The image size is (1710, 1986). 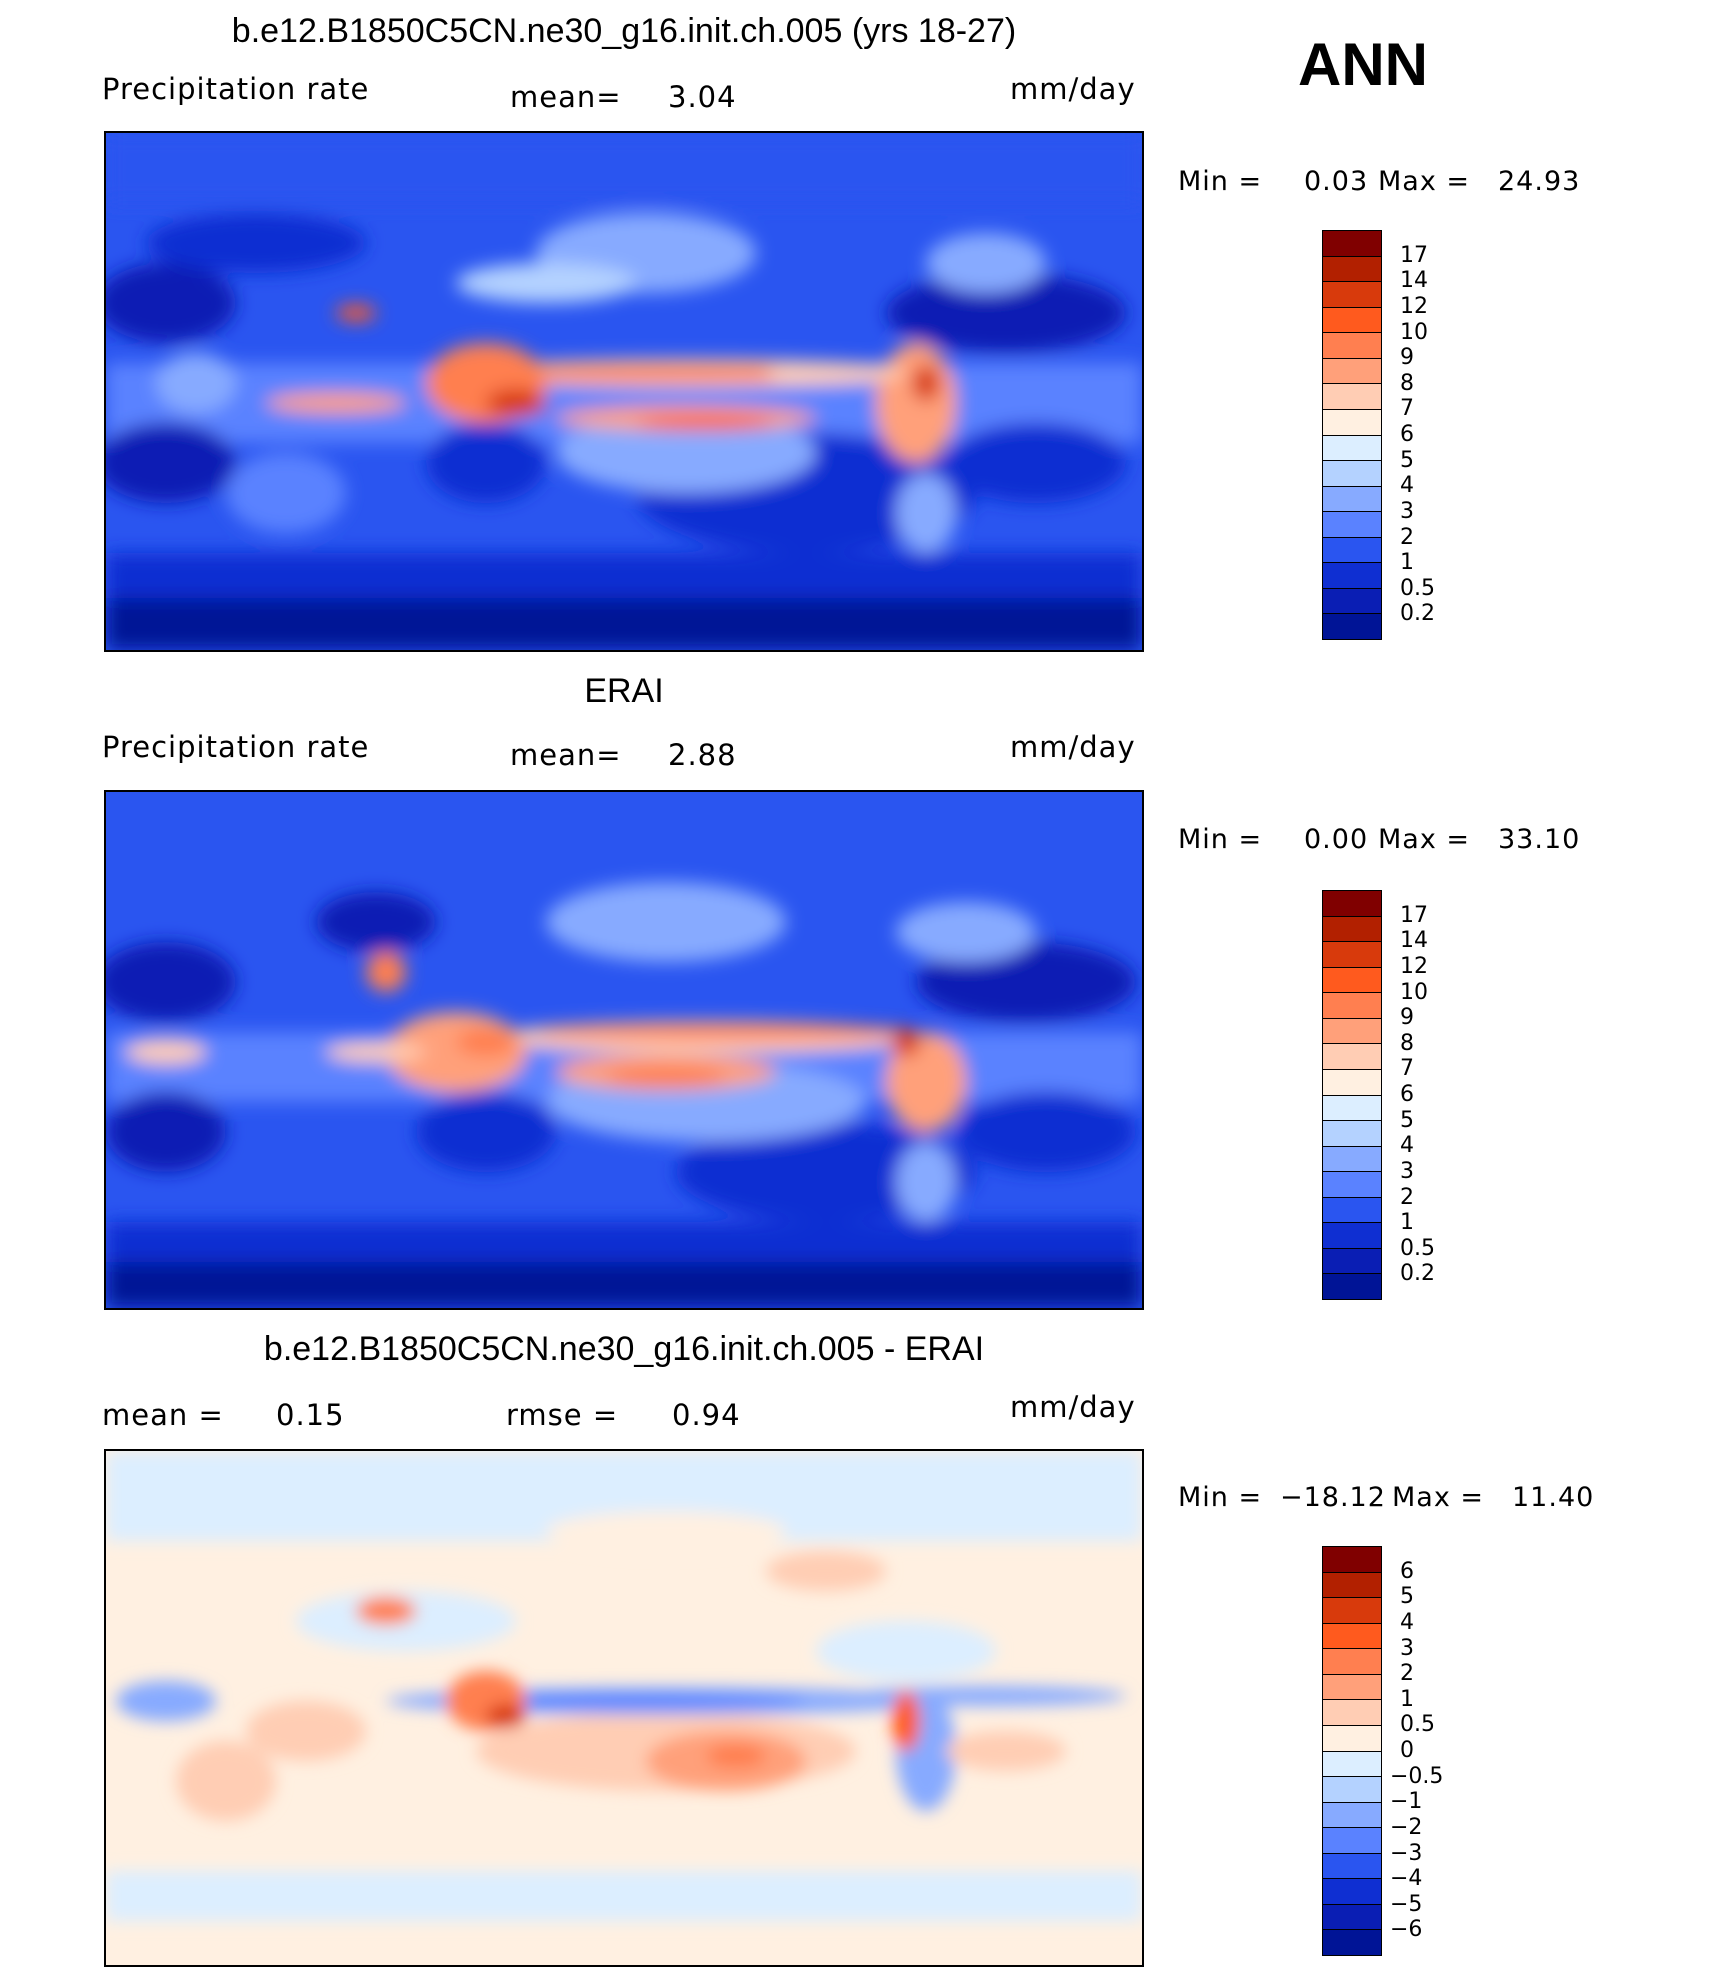 What do you see at coordinates (1220, 839) in the screenshot?
I see `panel-2-min-label: Min =` at bounding box center [1220, 839].